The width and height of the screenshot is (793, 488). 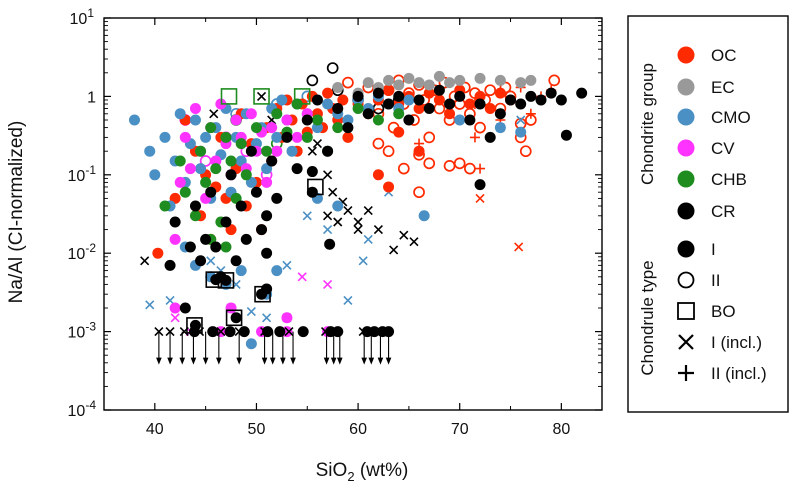 What do you see at coordinates (155, 429) in the screenshot?
I see `x-tick-label: 40` at bounding box center [155, 429].